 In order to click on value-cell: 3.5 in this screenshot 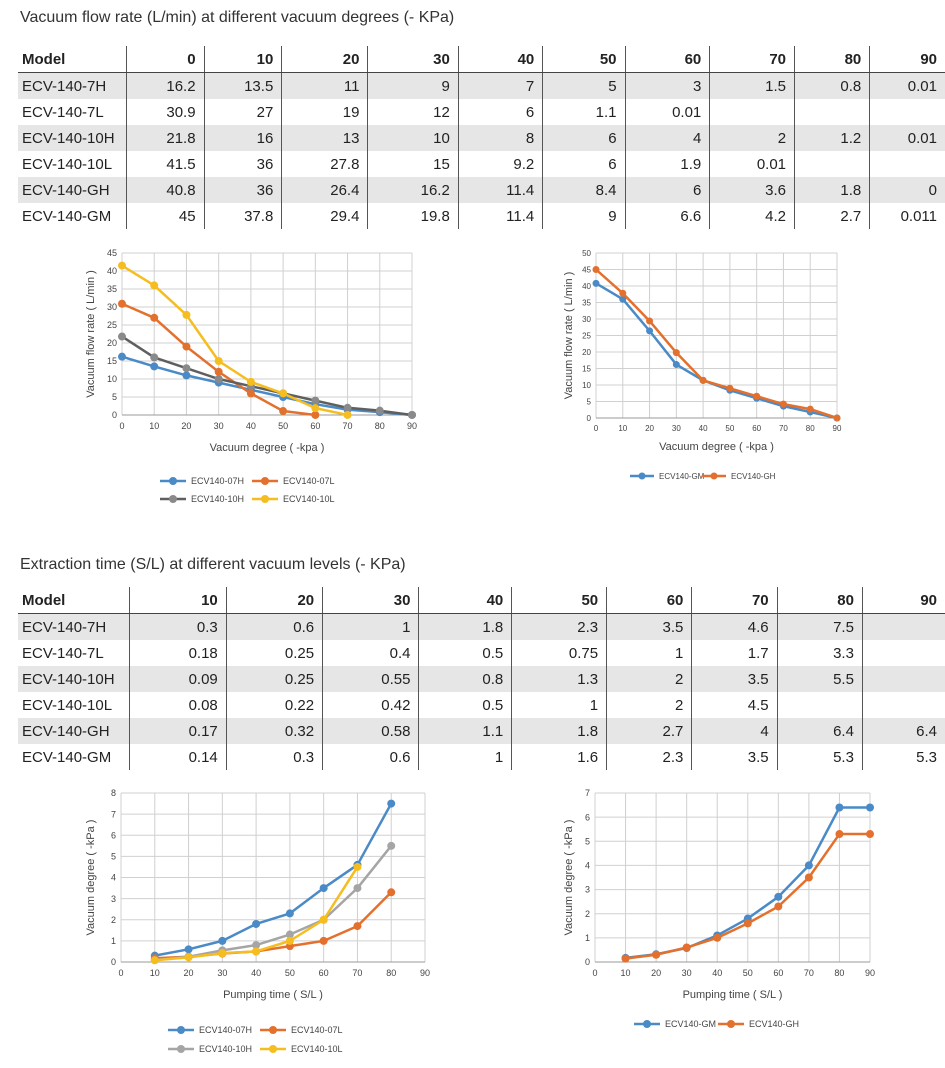, I will do `click(734, 679)`.